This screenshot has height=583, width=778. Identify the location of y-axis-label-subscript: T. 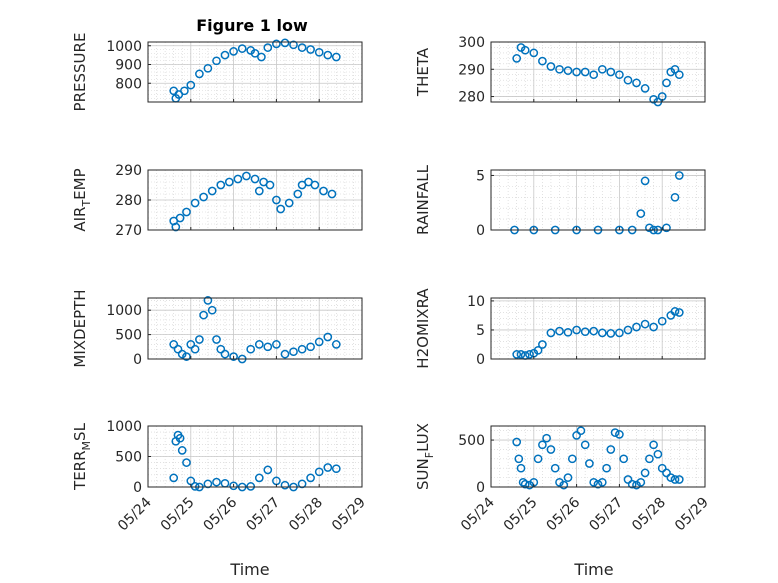
(86, 204).